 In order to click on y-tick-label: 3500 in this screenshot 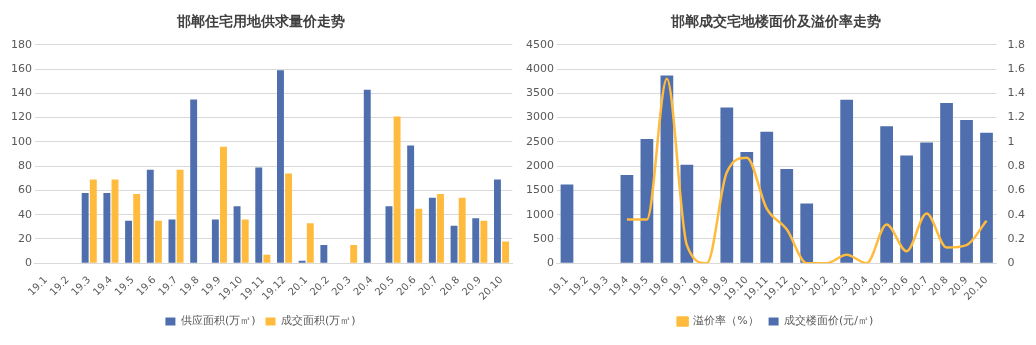, I will do `click(539, 93)`.